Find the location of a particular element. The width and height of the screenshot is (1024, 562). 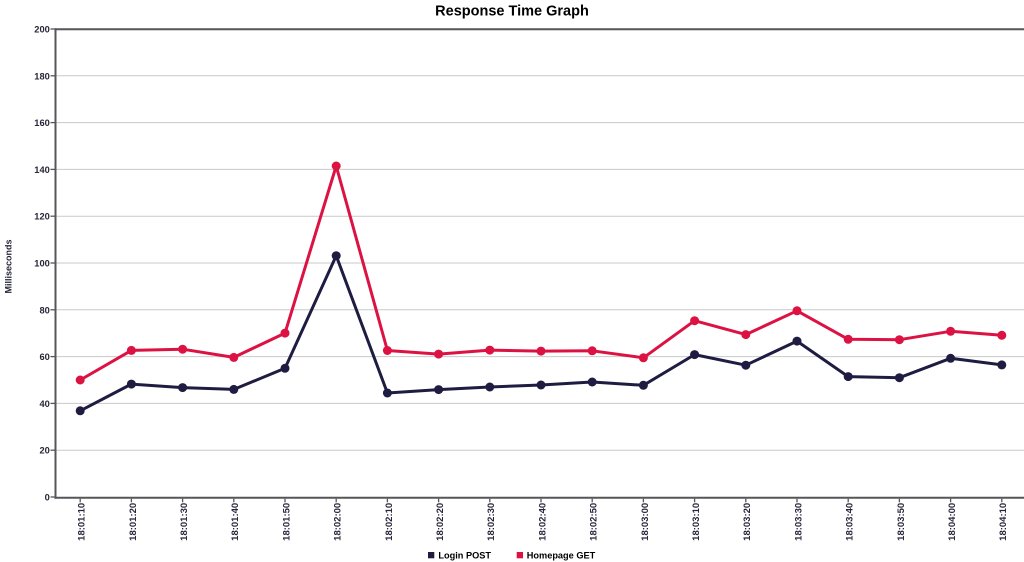

svg-text: 18:04:10 is located at coordinates (1003, 522).